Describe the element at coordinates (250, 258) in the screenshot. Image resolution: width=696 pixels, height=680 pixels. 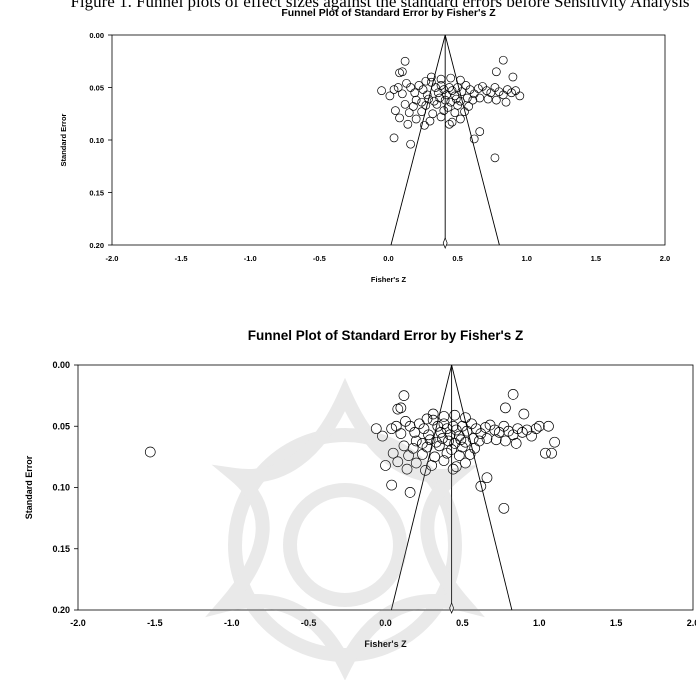
I see `x-tick-label: -1.0` at that location.